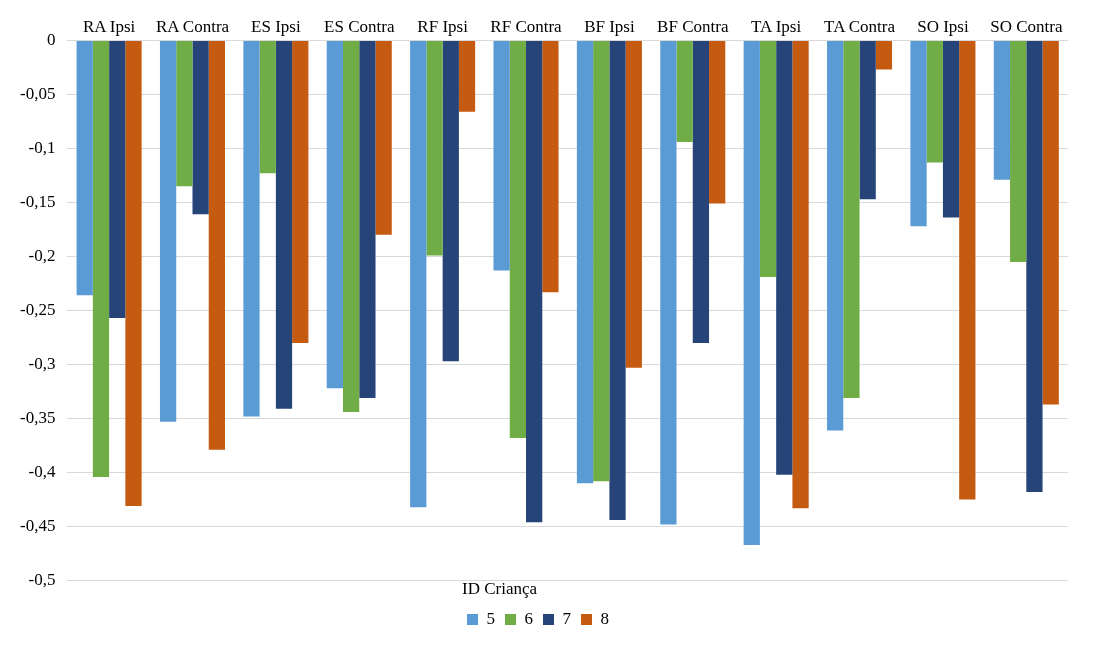 Image resolution: width=1104 pixels, height=653 pixels. What do you see at coordinates (51, 39) in the screenshot?
I see `y-tick-label: 0` at bounding box center [51, 39].